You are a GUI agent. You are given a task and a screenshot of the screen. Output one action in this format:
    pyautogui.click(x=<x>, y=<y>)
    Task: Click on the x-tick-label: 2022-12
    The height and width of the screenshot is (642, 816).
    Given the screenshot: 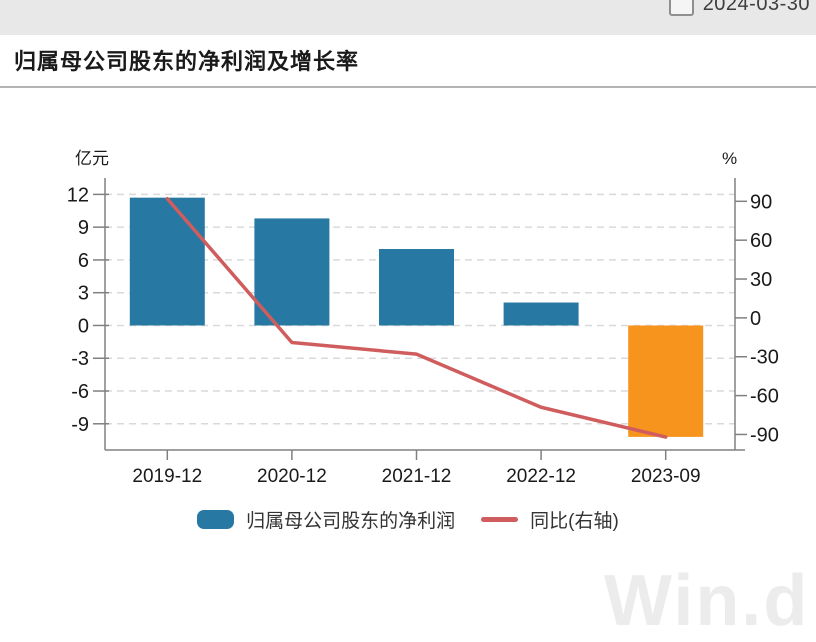 What is the action you would take?
    pyautogui.click(x=541, y=476)
    